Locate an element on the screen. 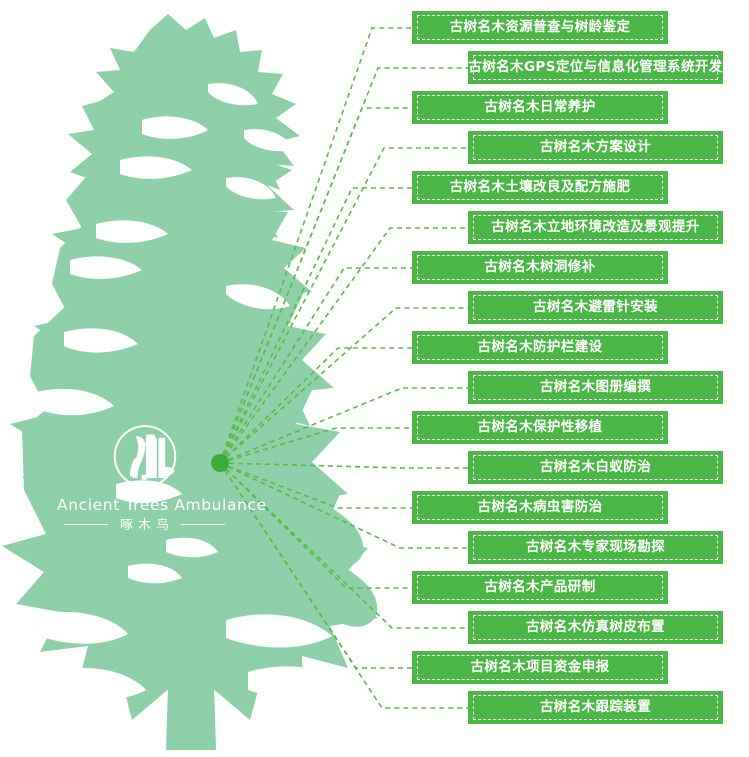 This screenshot has height=757, width=749. service-item-label: 古树名木跟踪装置 is located at coordinates (595, 706).